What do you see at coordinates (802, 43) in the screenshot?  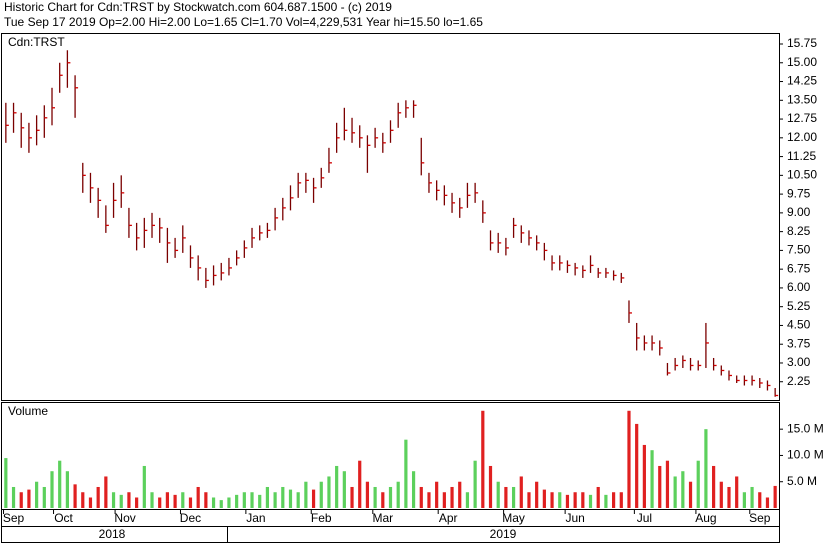 I see `y-tick-label: 15.75` at bounding box center [802, 43].